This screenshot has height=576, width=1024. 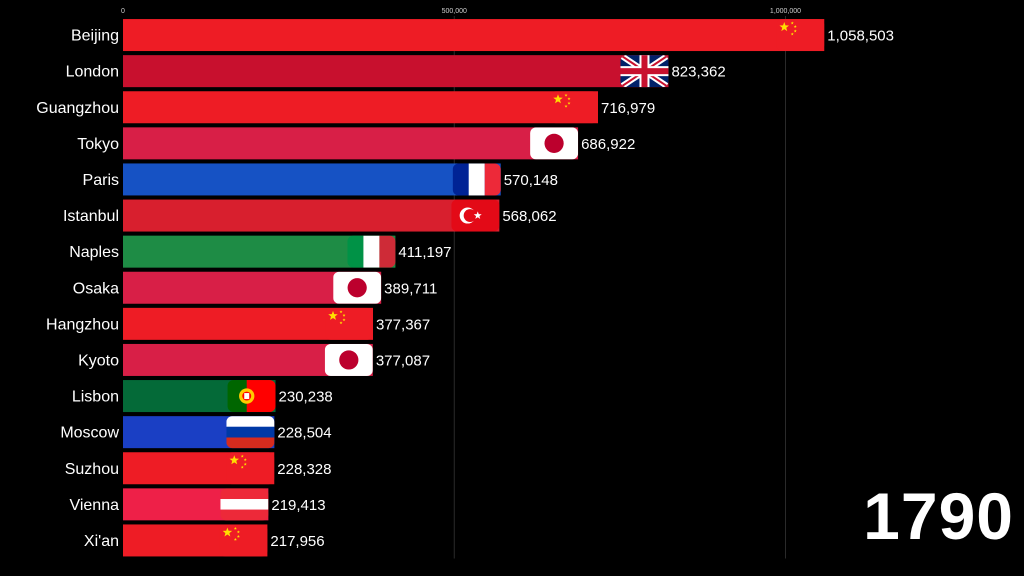 I want to click on bar-row: Tokyo 686,922, so click(x=356, y=143).